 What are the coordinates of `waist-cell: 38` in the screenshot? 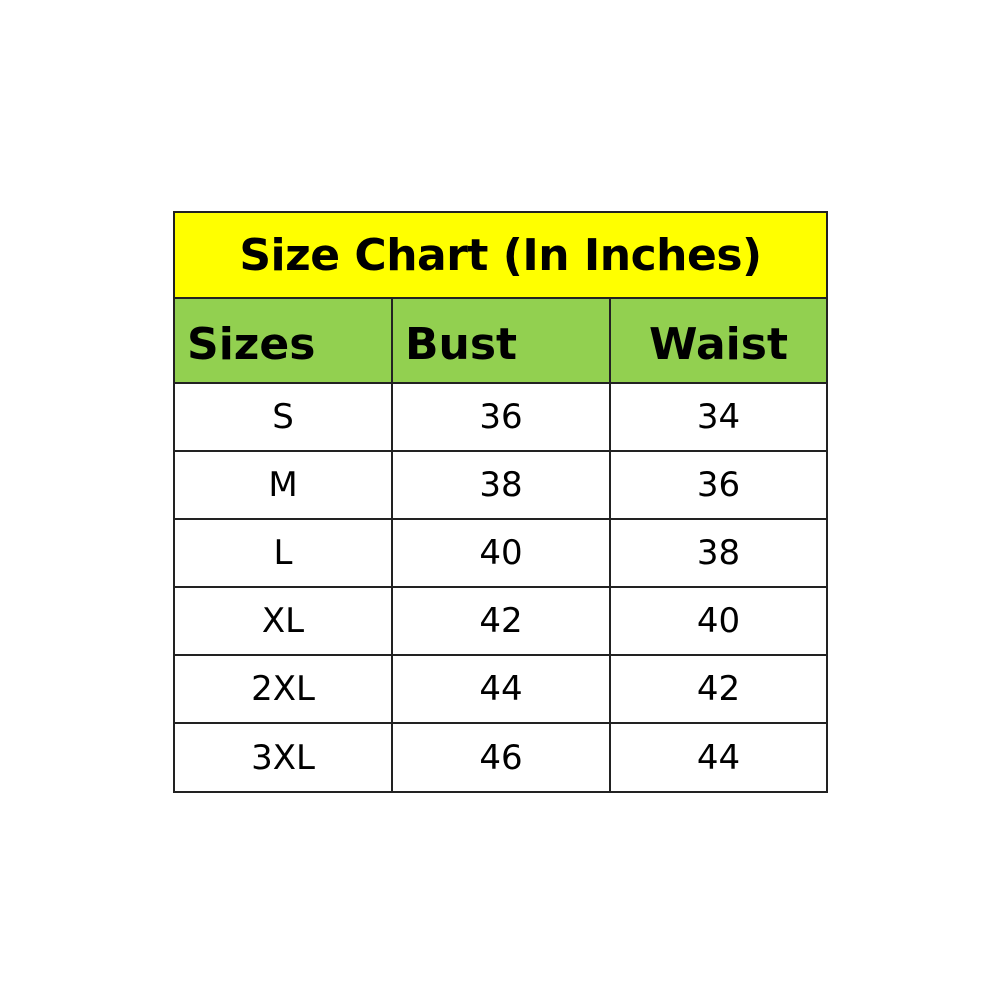 It's located at (718, 553).